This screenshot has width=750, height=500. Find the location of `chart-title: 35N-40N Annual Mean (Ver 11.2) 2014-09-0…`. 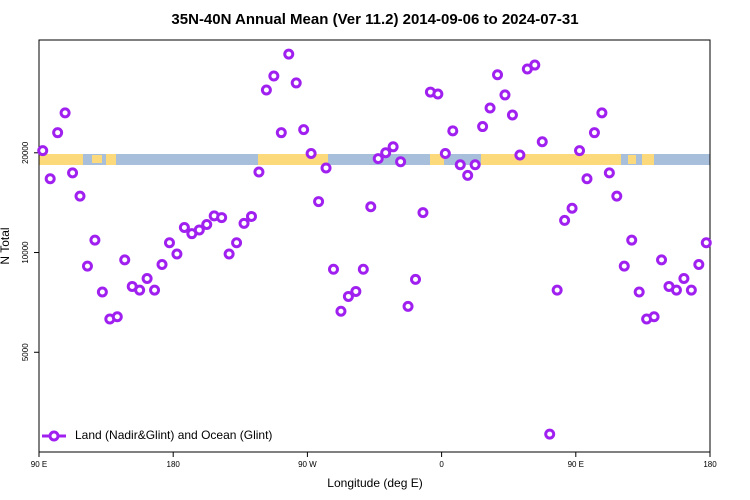

chart-title: 35N-40N Annual Mean (Ver 11.2) 2014-09-0… is located at coordinates (374, 19).